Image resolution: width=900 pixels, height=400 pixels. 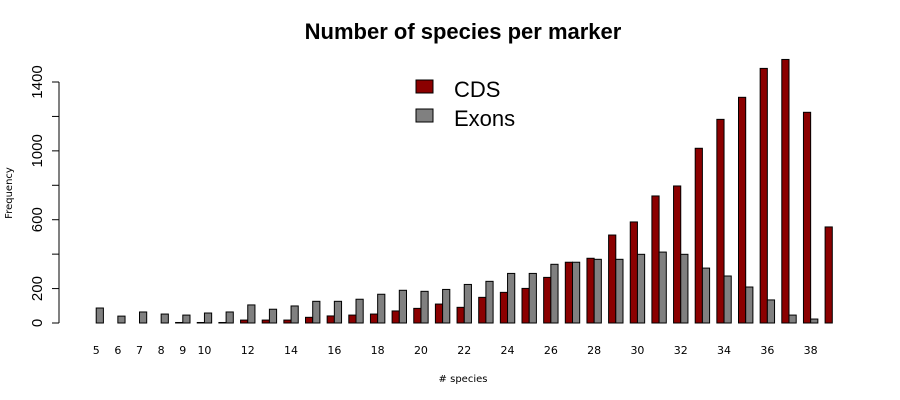 I want to click on y-axis: 0 200 600 1000 1400, so click(x=44, y=196).